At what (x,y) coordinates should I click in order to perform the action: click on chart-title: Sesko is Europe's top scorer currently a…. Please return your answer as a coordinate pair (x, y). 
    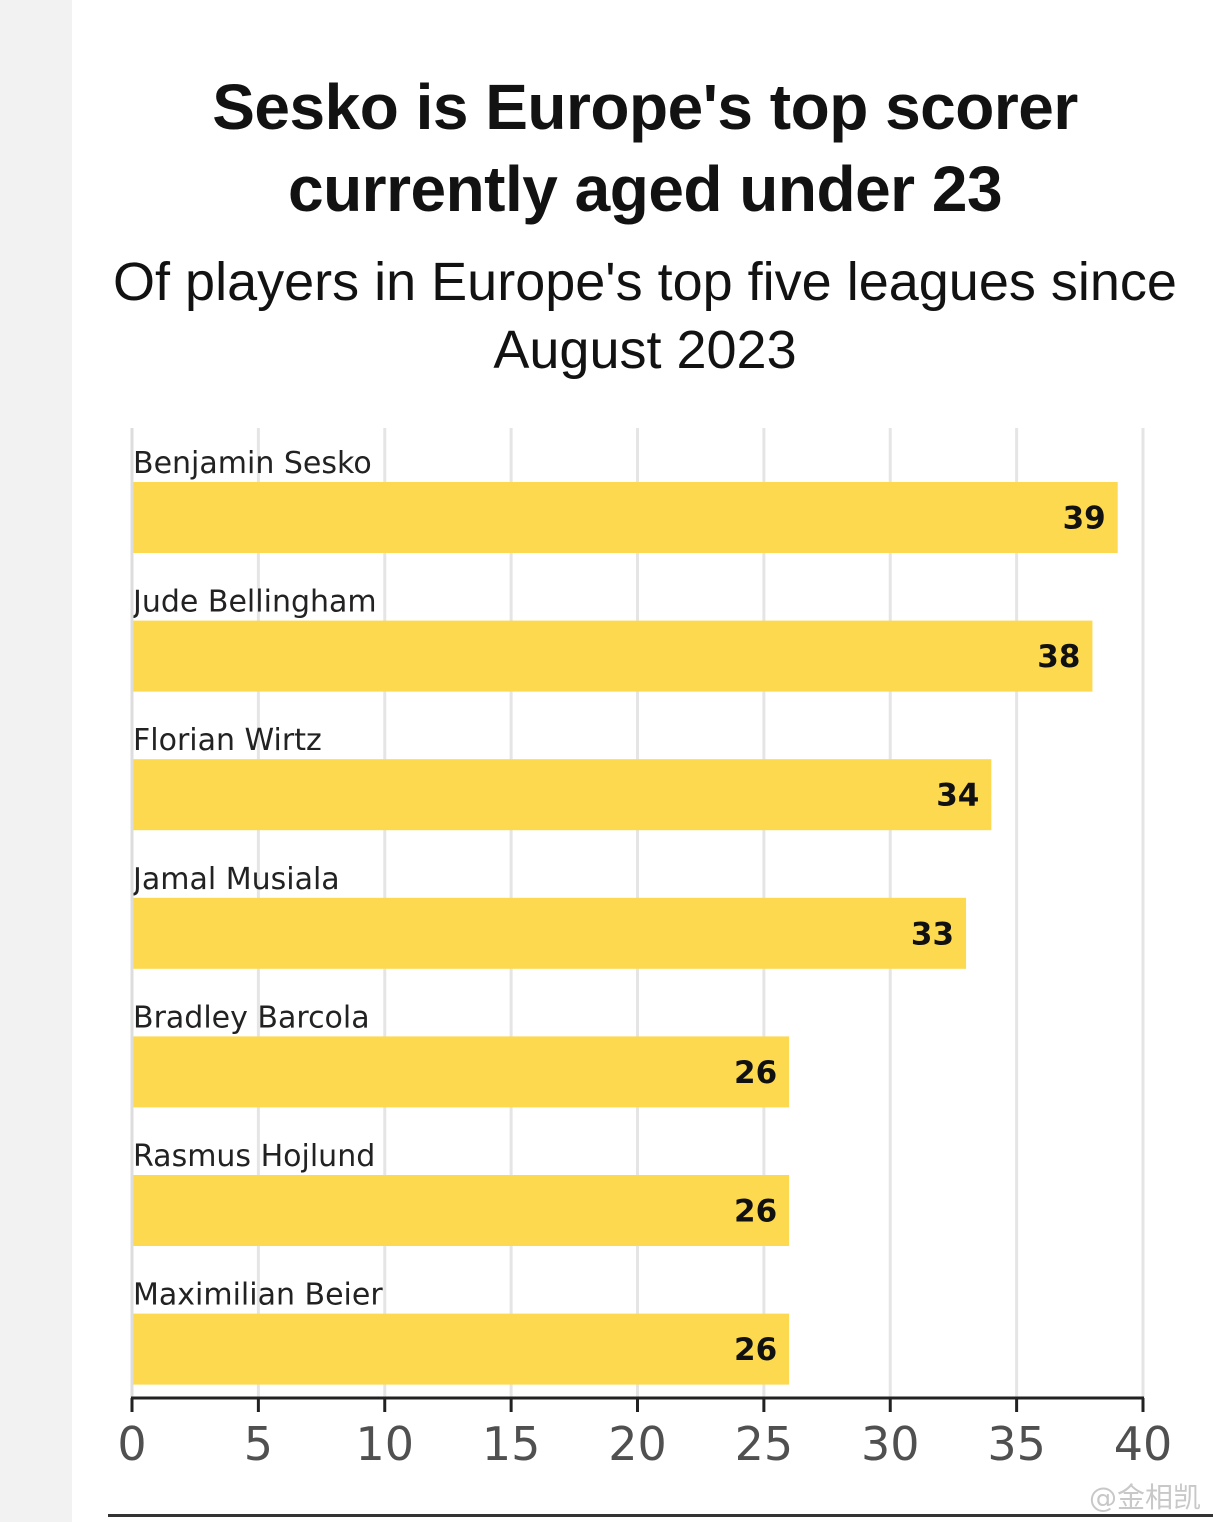
    Looking at the image, I should click on (645, 148).